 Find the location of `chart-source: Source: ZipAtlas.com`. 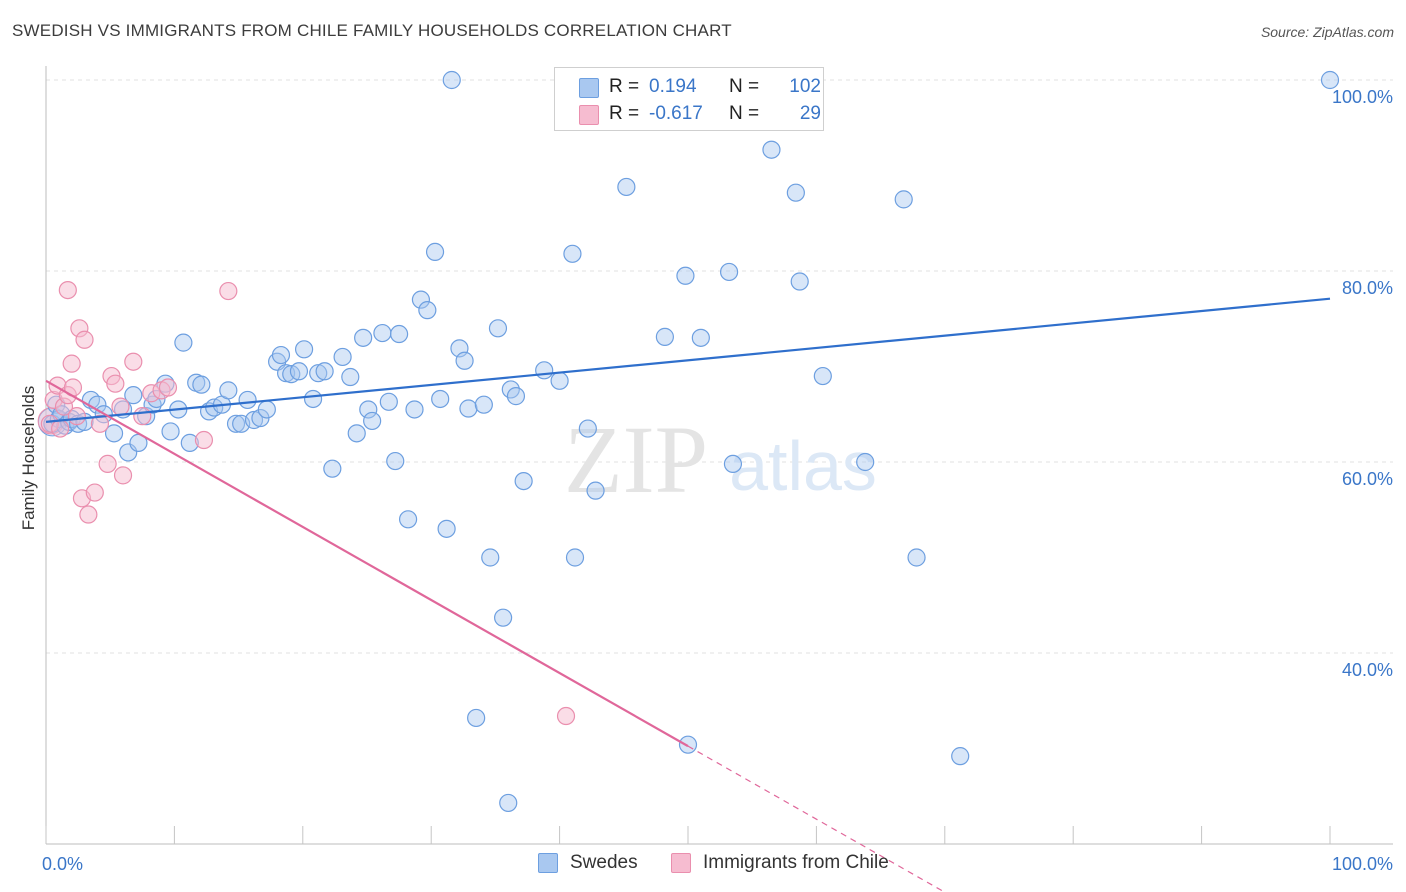

chart-source: Source: ZipAtlas.com is located at coordinates (1327, 32).